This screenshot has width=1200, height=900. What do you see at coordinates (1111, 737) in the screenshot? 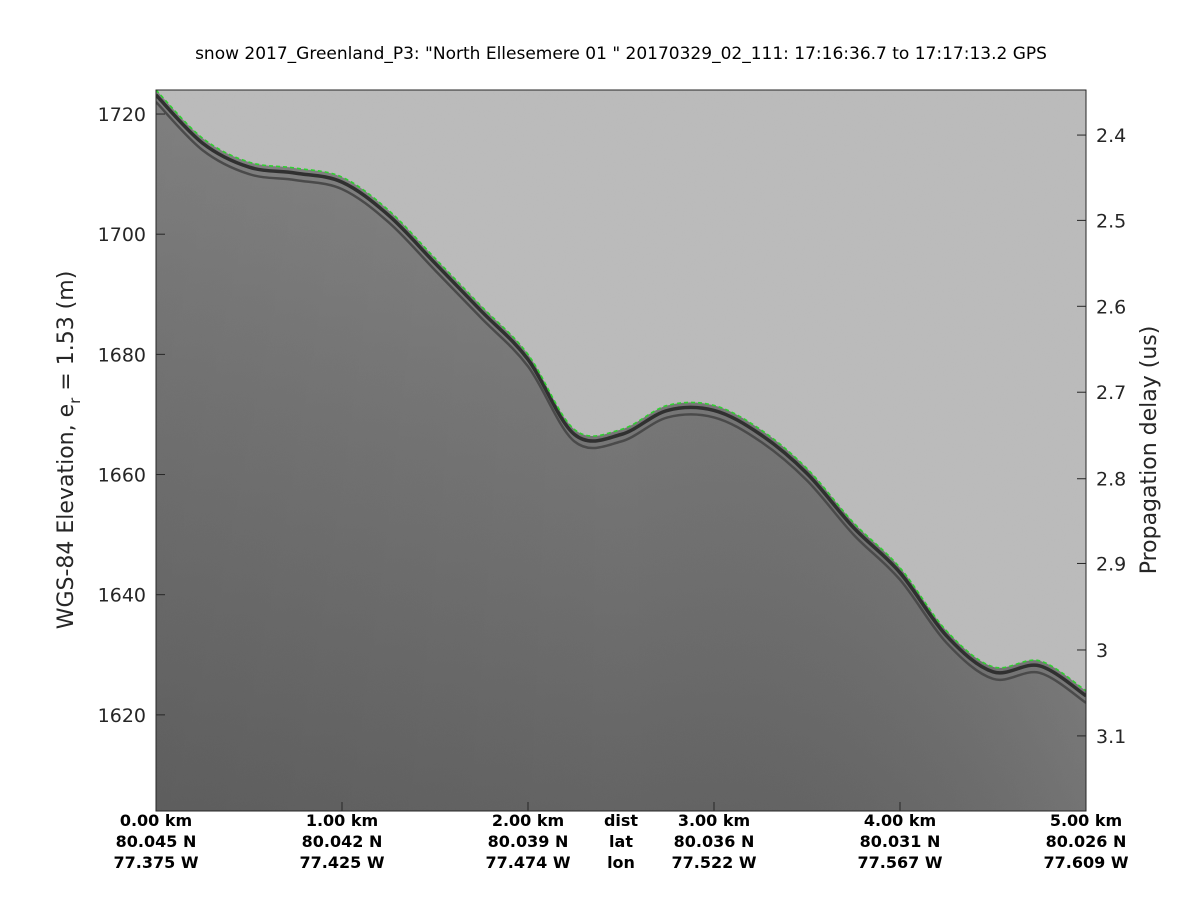
I see `right-y-tick-label: 3.1` at bounding box center [1111, 737].